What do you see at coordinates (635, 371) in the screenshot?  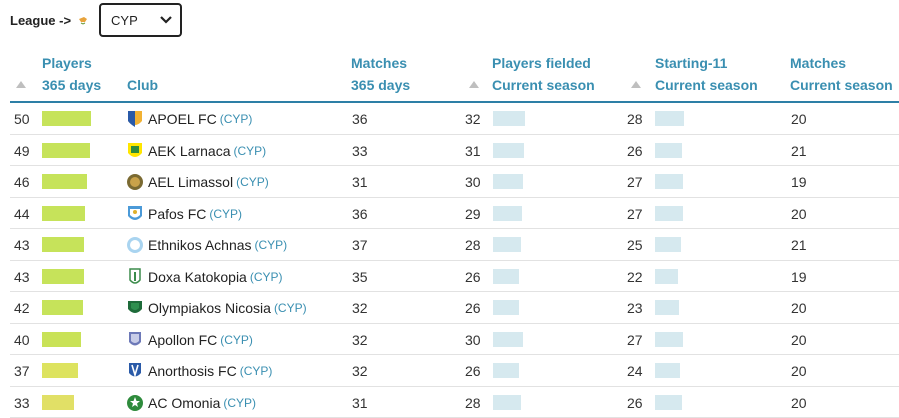 I see `starting-11-value: 24` at bounding box center [635, 371].